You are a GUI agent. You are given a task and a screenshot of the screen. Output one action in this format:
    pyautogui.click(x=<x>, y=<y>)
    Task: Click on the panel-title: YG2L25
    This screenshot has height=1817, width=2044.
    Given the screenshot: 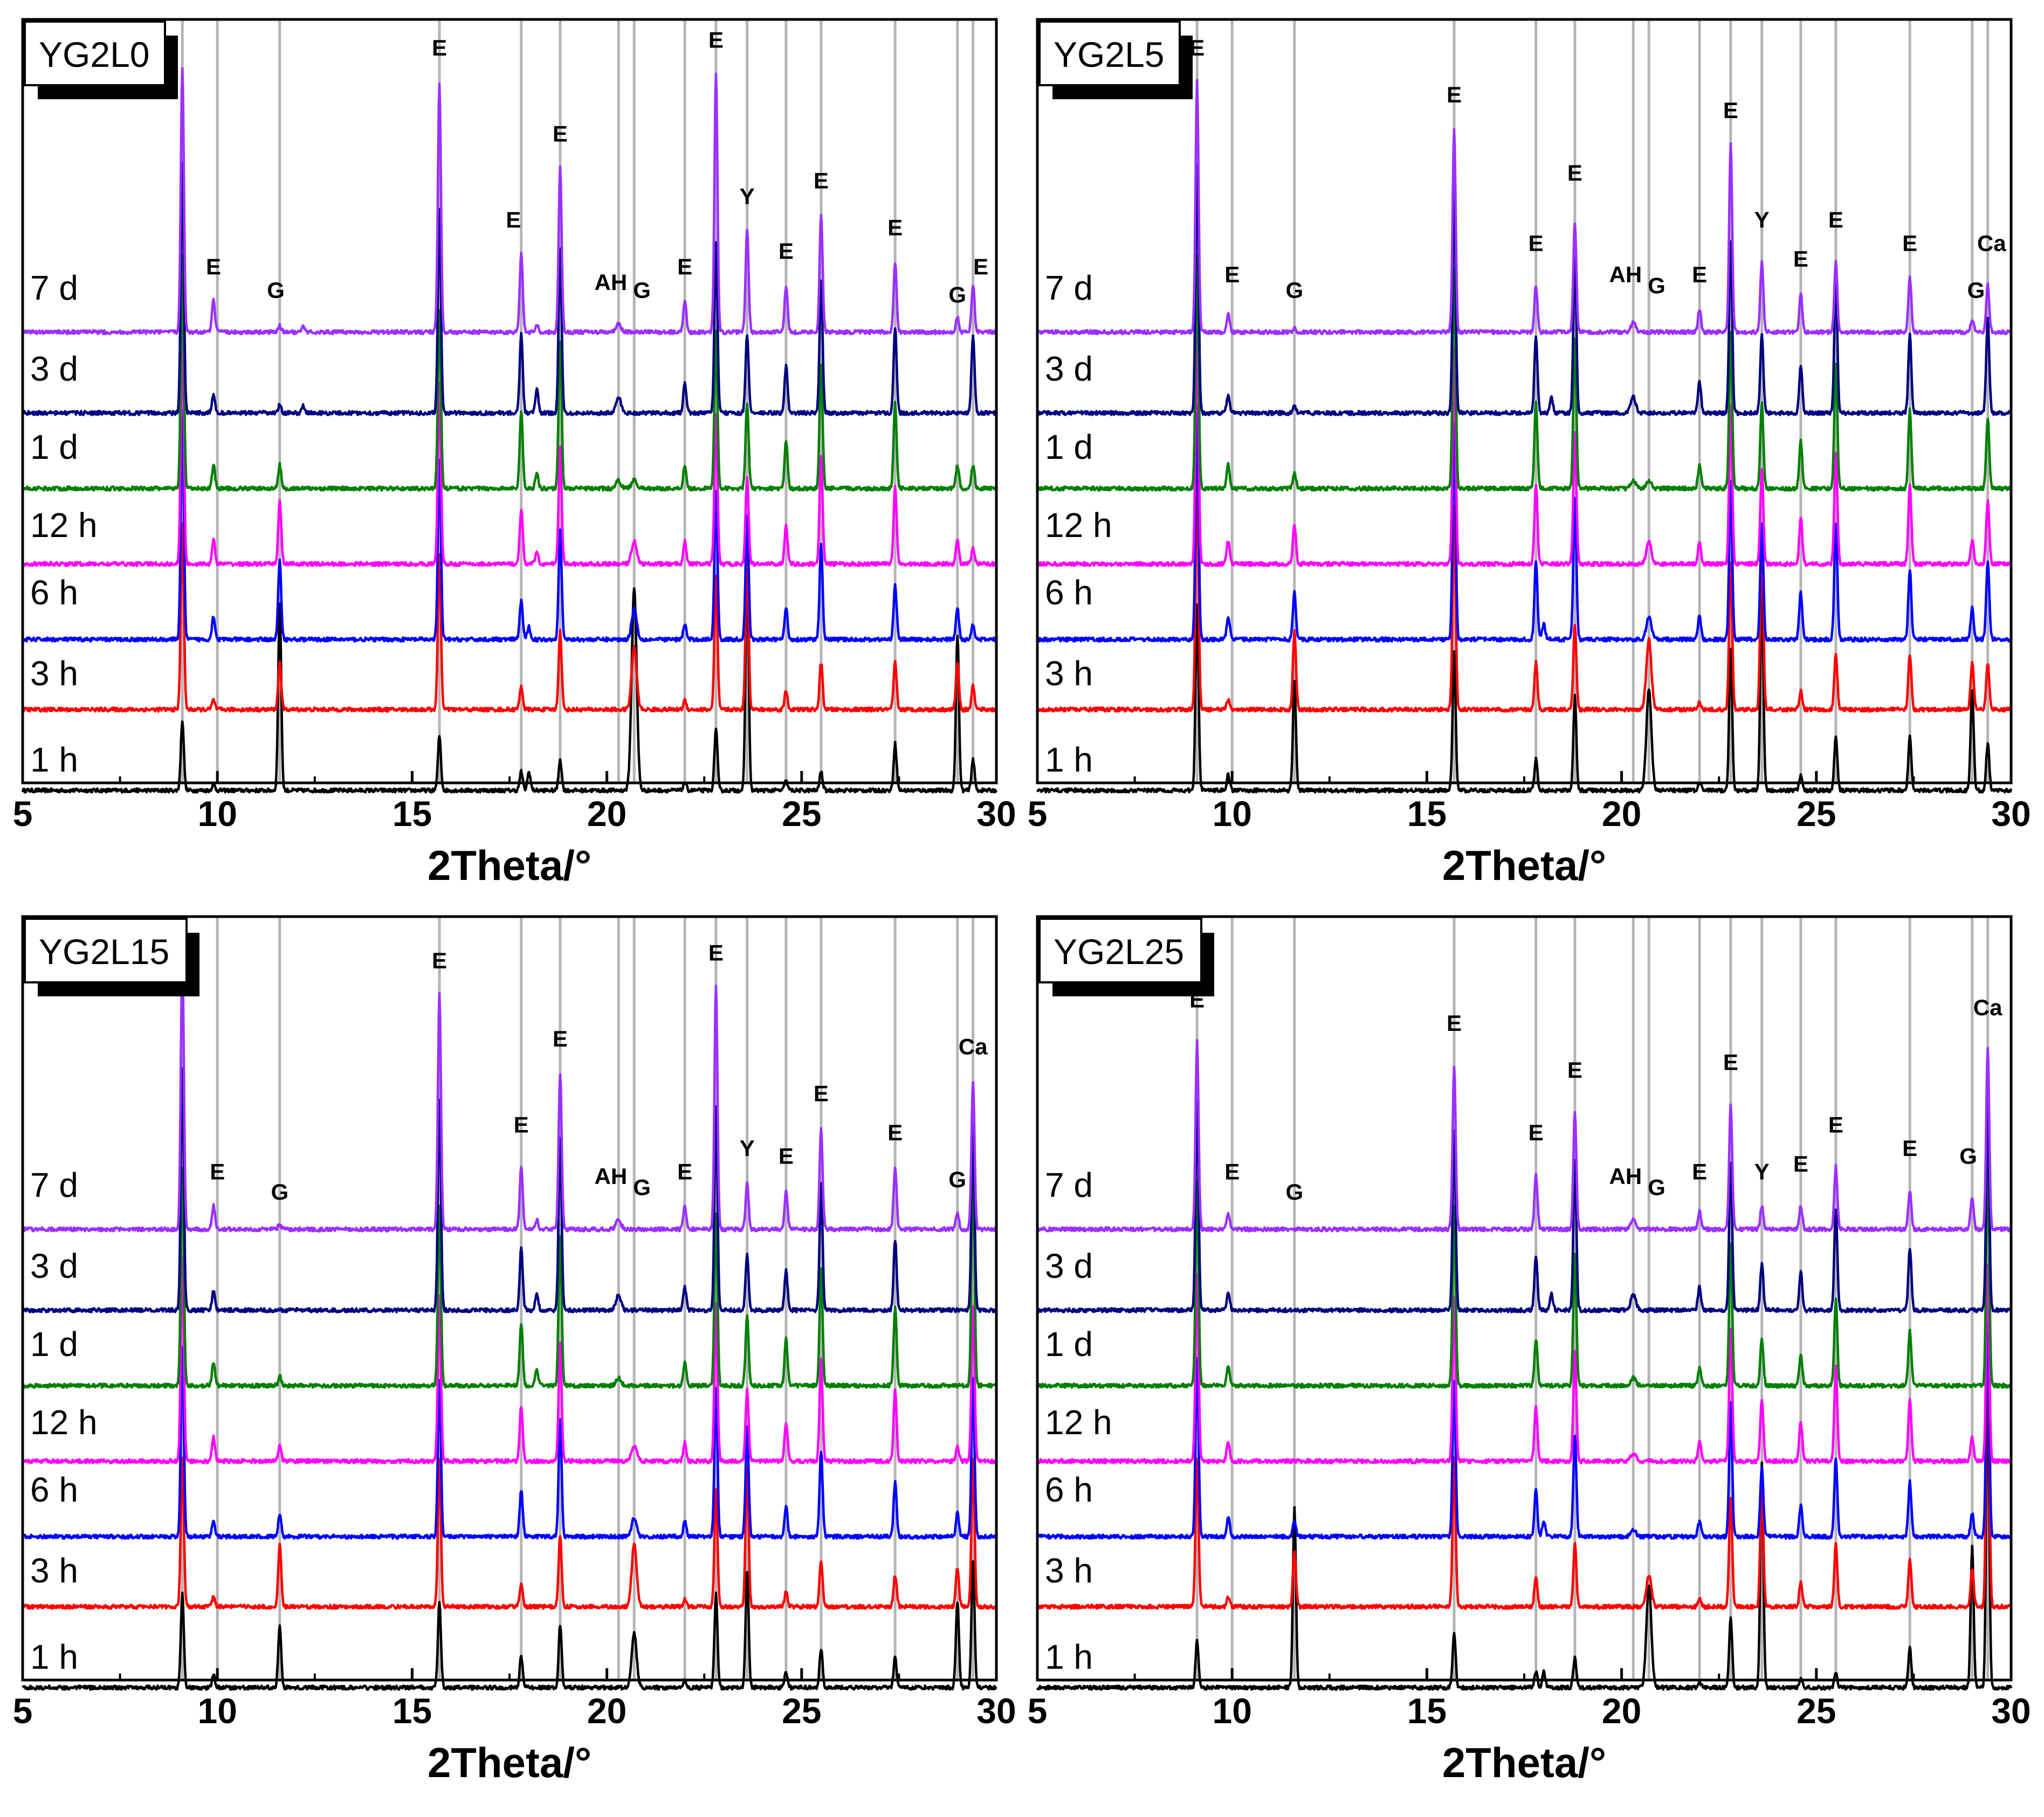 What is the action you would take?
    pyautogui.click(x=1119, y=952)
    